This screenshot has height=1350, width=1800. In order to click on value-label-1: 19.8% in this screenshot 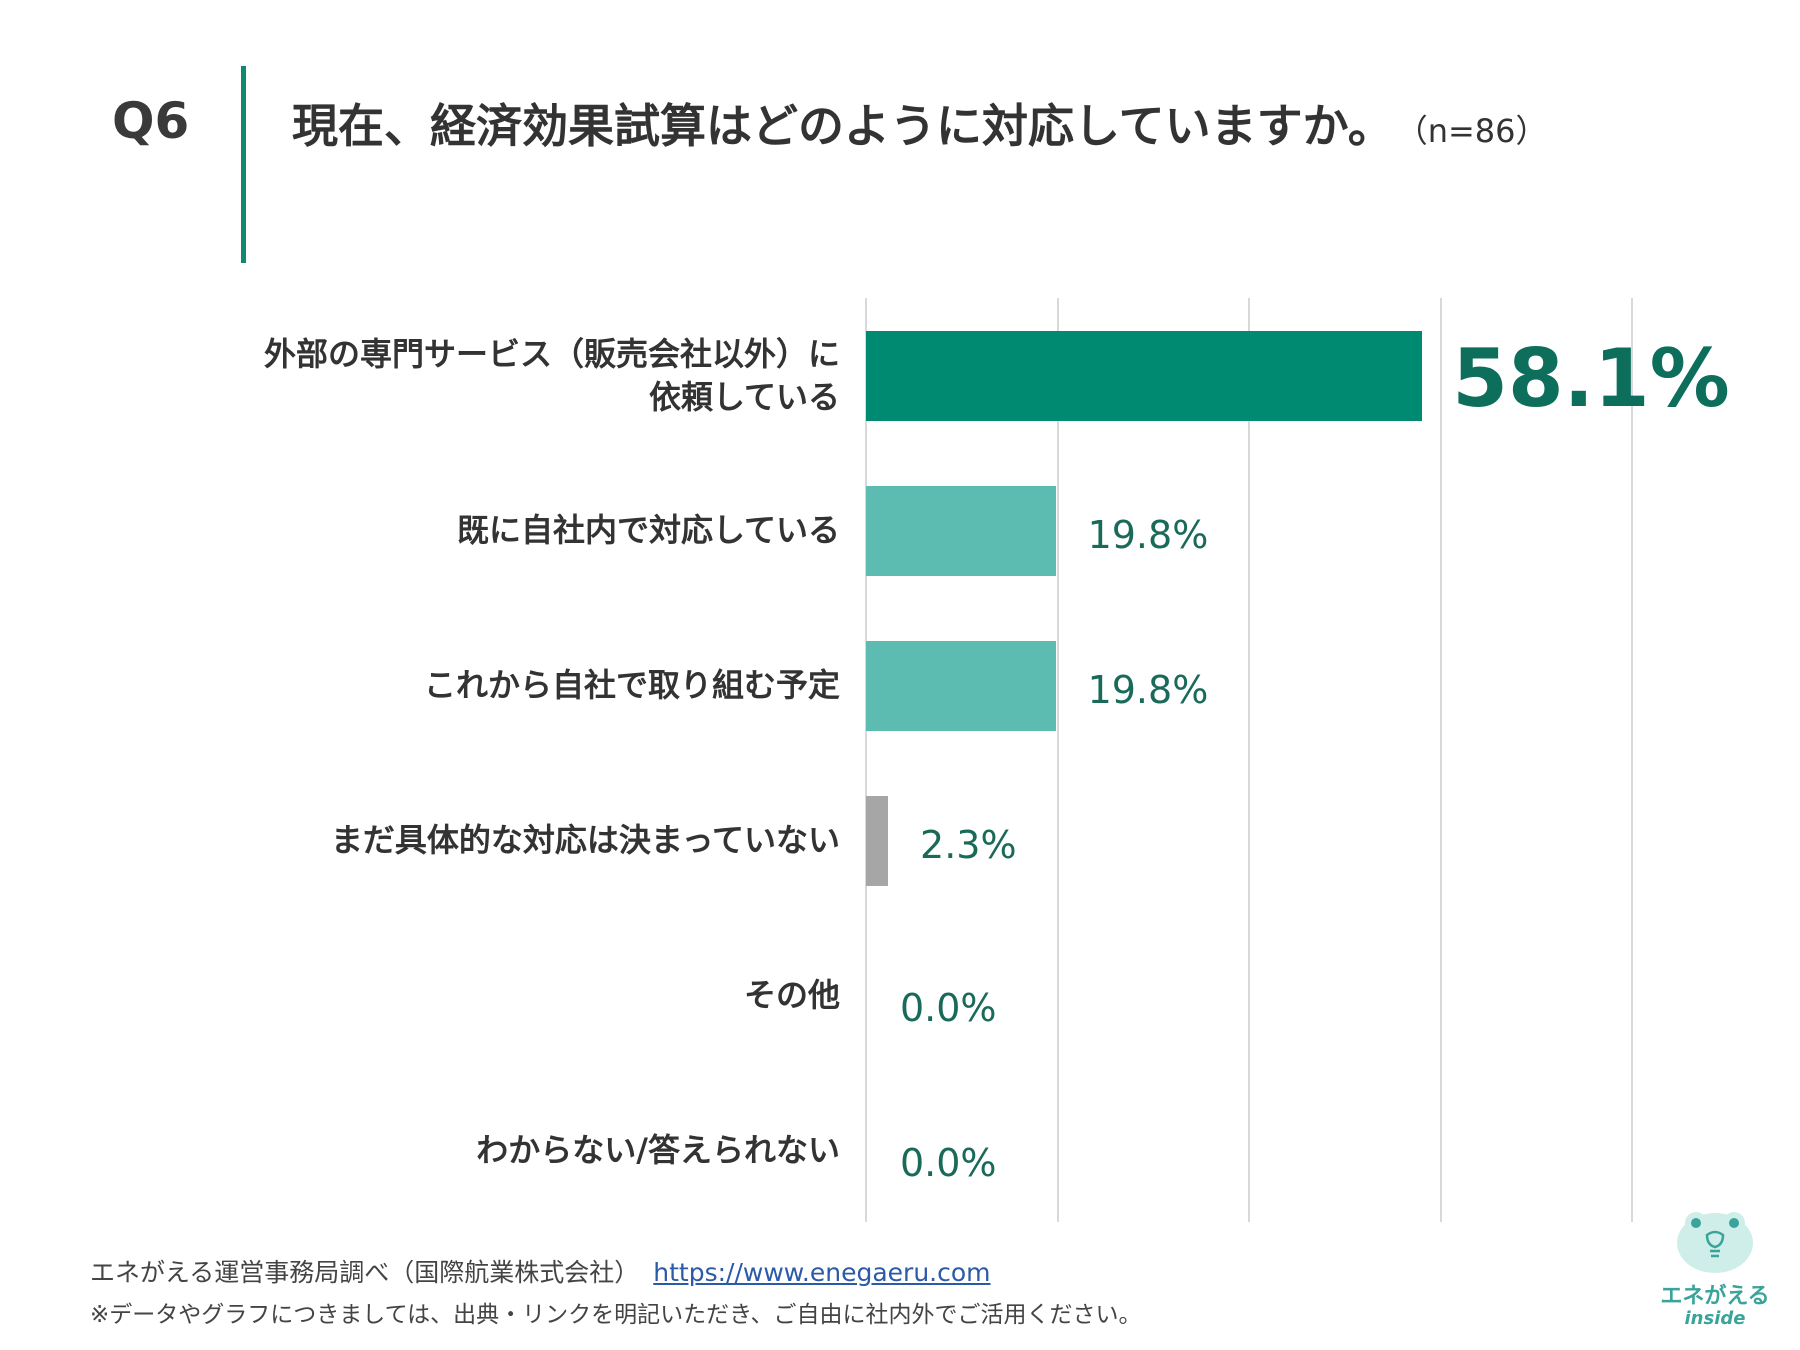, I will do `click(1148, 535)`.